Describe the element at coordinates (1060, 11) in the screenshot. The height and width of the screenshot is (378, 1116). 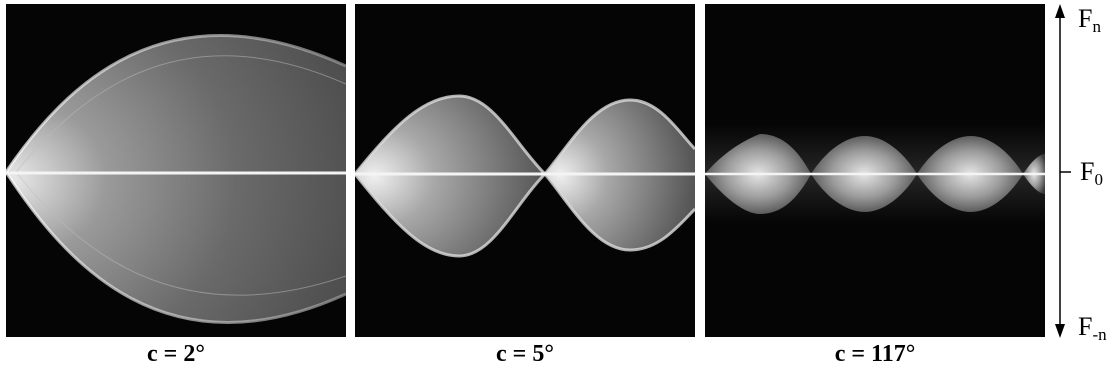
I see `arrow-up-icon` at that location.